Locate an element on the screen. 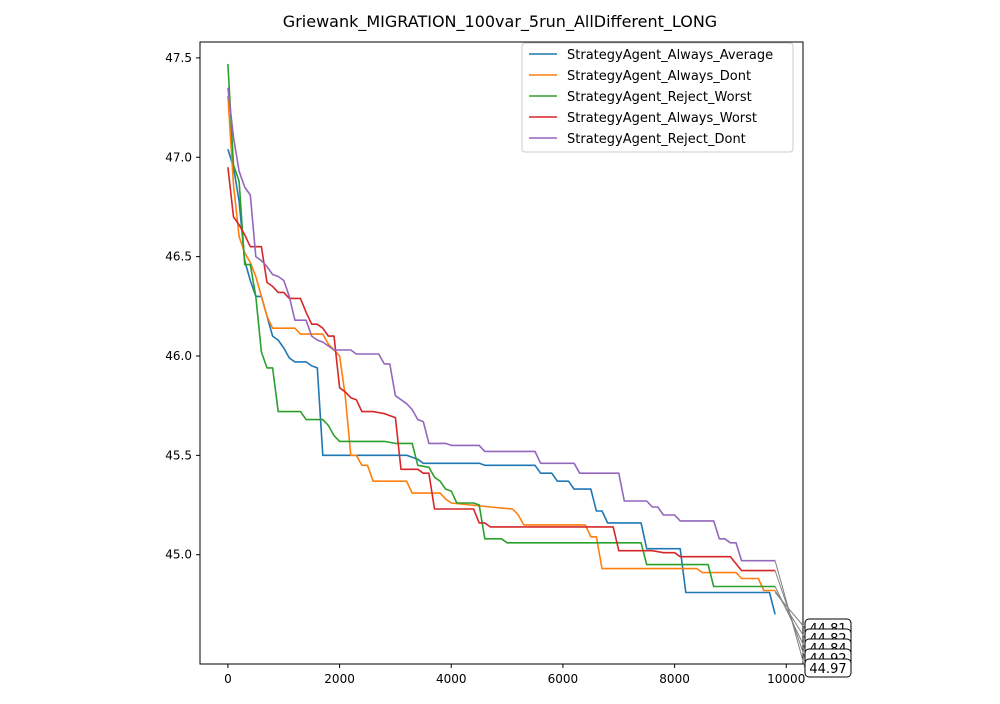 This screenshot has height=704, width=1000. y-tick-label: 45.5 is located at coordinates (178, 455).